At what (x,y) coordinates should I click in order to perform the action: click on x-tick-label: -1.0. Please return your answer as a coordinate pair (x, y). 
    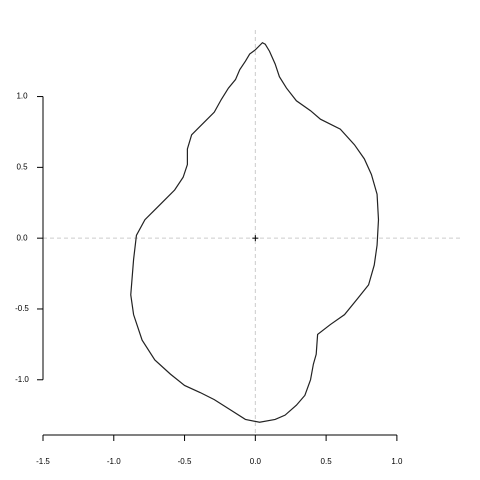
    Looking at the image, I should click on (114, 461).